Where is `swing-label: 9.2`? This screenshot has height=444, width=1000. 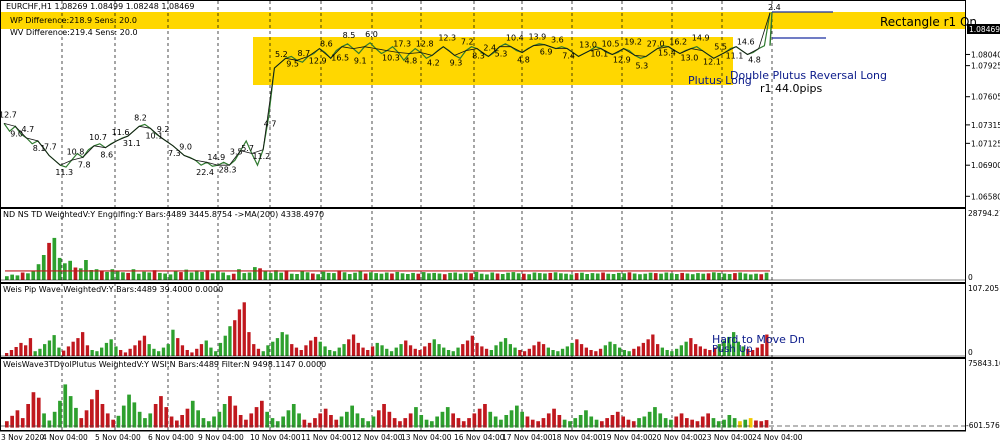
swing-label: 9.2 is located at coordinates (163, 129).